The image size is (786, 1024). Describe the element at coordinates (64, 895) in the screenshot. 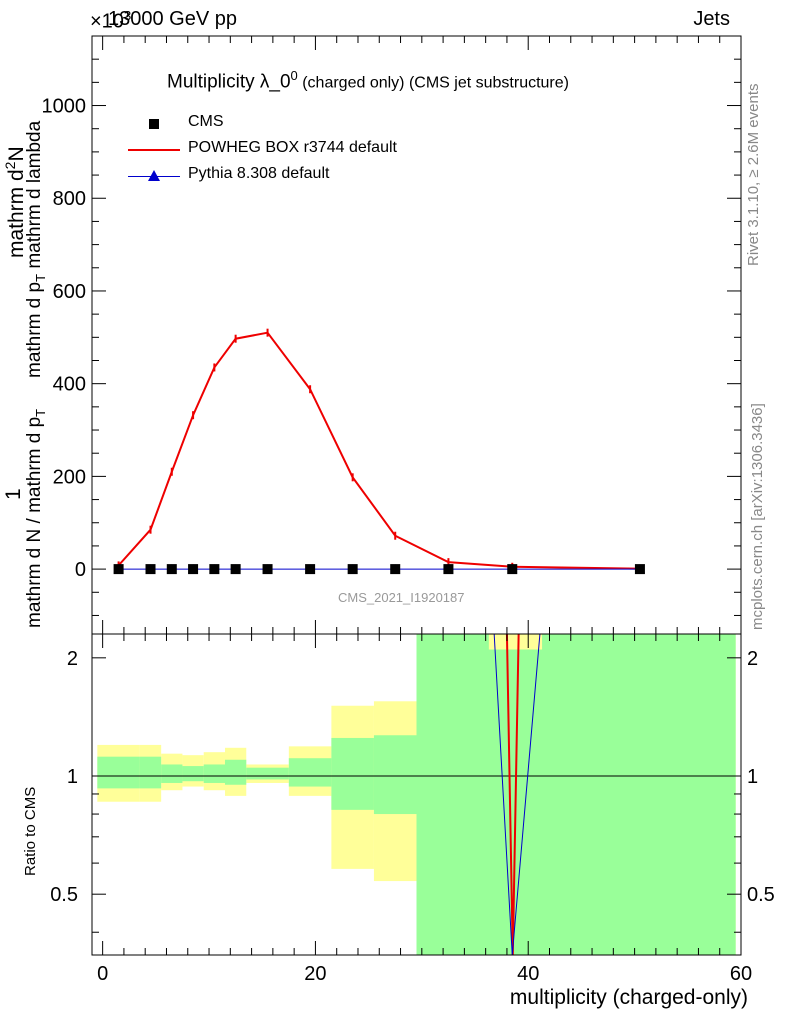

I see `ratio-ytick-label: 0.5` at that location.